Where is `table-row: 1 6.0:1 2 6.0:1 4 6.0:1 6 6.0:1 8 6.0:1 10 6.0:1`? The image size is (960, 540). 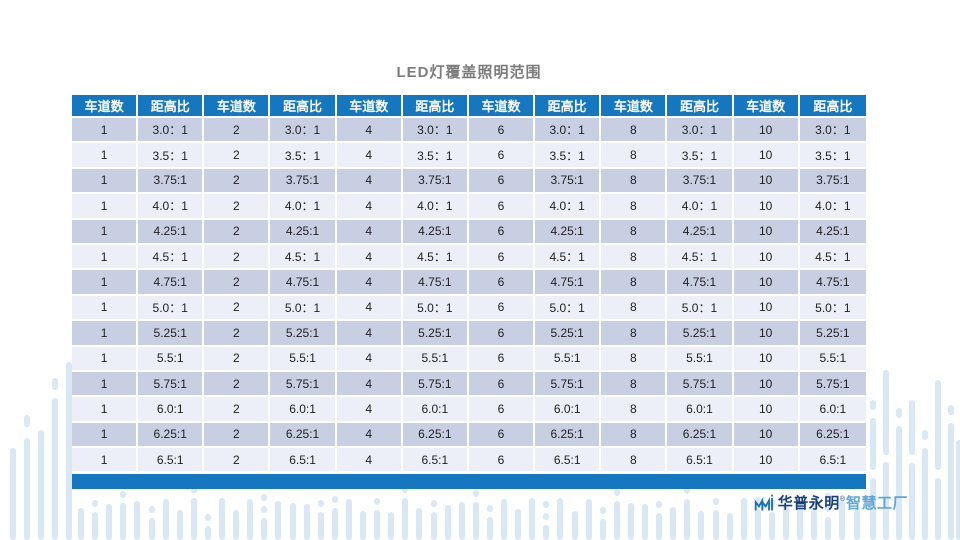 table-row: 1 6.0:1 2 6.0:1 4 6.0:1 6 6.0:1 8 6.0:1 10 6.0:1 is located at coordinates (469, 410).